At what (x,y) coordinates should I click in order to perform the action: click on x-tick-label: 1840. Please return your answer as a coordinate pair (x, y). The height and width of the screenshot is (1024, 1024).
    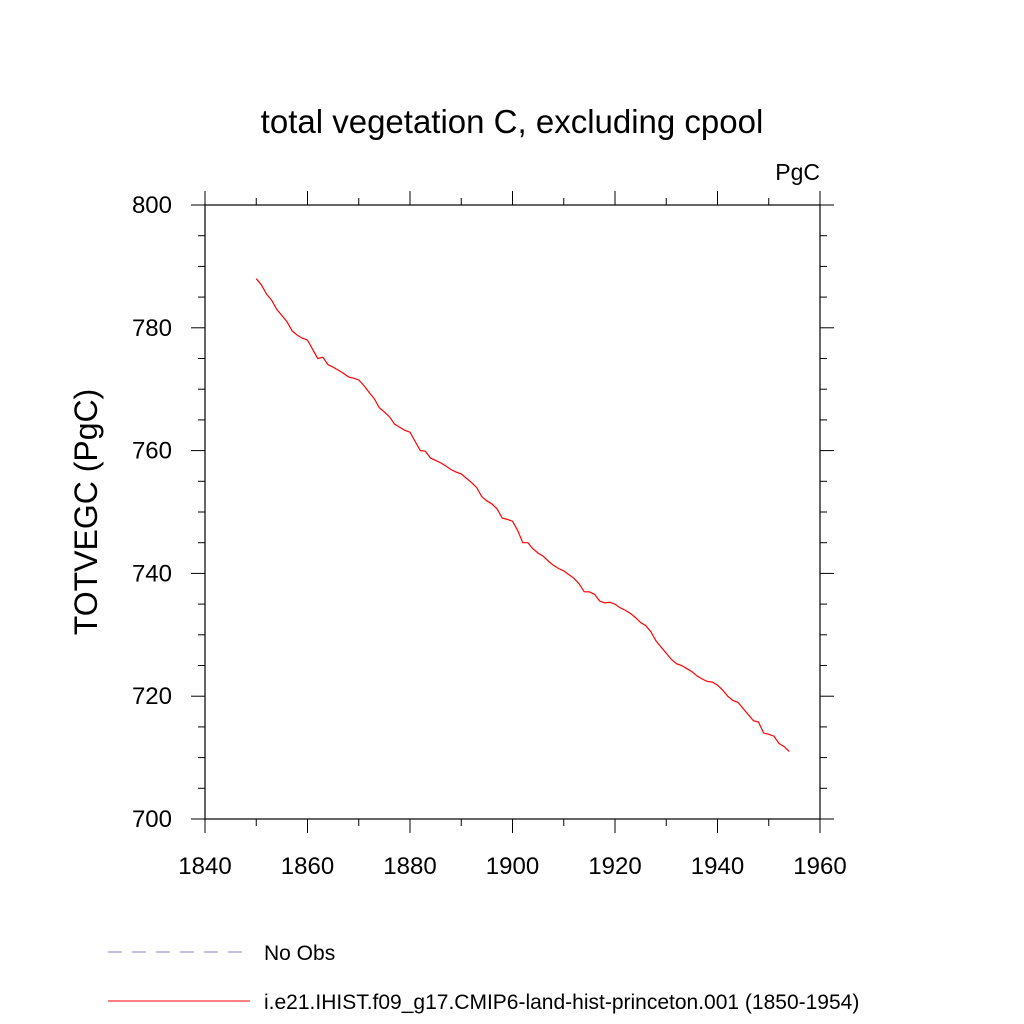
    Looking at the image, I should click on (204, 866).